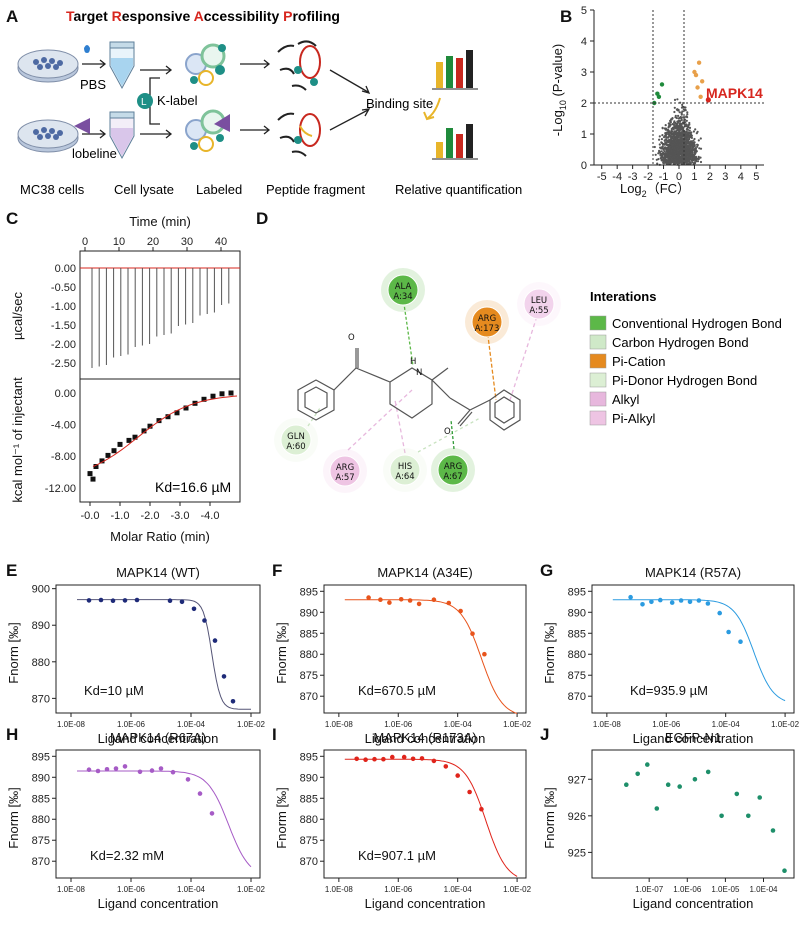 The width and height of the screenshot is (800, 927). I want to click on itc-fit-curve, so click(165, 431).